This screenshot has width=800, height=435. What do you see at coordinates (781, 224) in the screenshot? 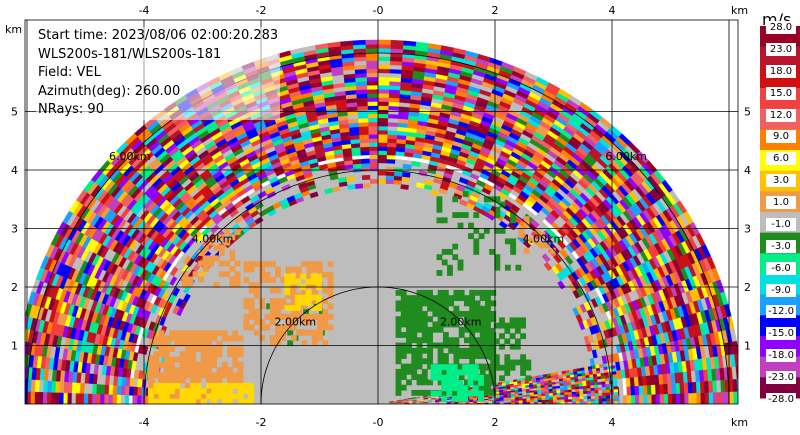
I see `colorbar-tick-label: -1.0` at bounding box center [781, 224].